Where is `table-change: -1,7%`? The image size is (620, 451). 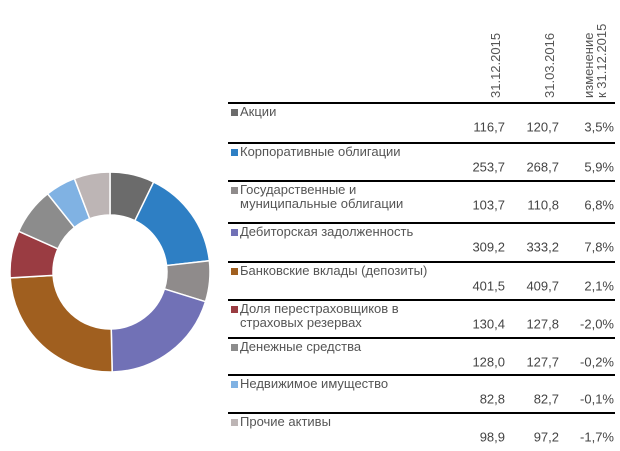 table-change: -1,7% is located at coordinates (597, 436).